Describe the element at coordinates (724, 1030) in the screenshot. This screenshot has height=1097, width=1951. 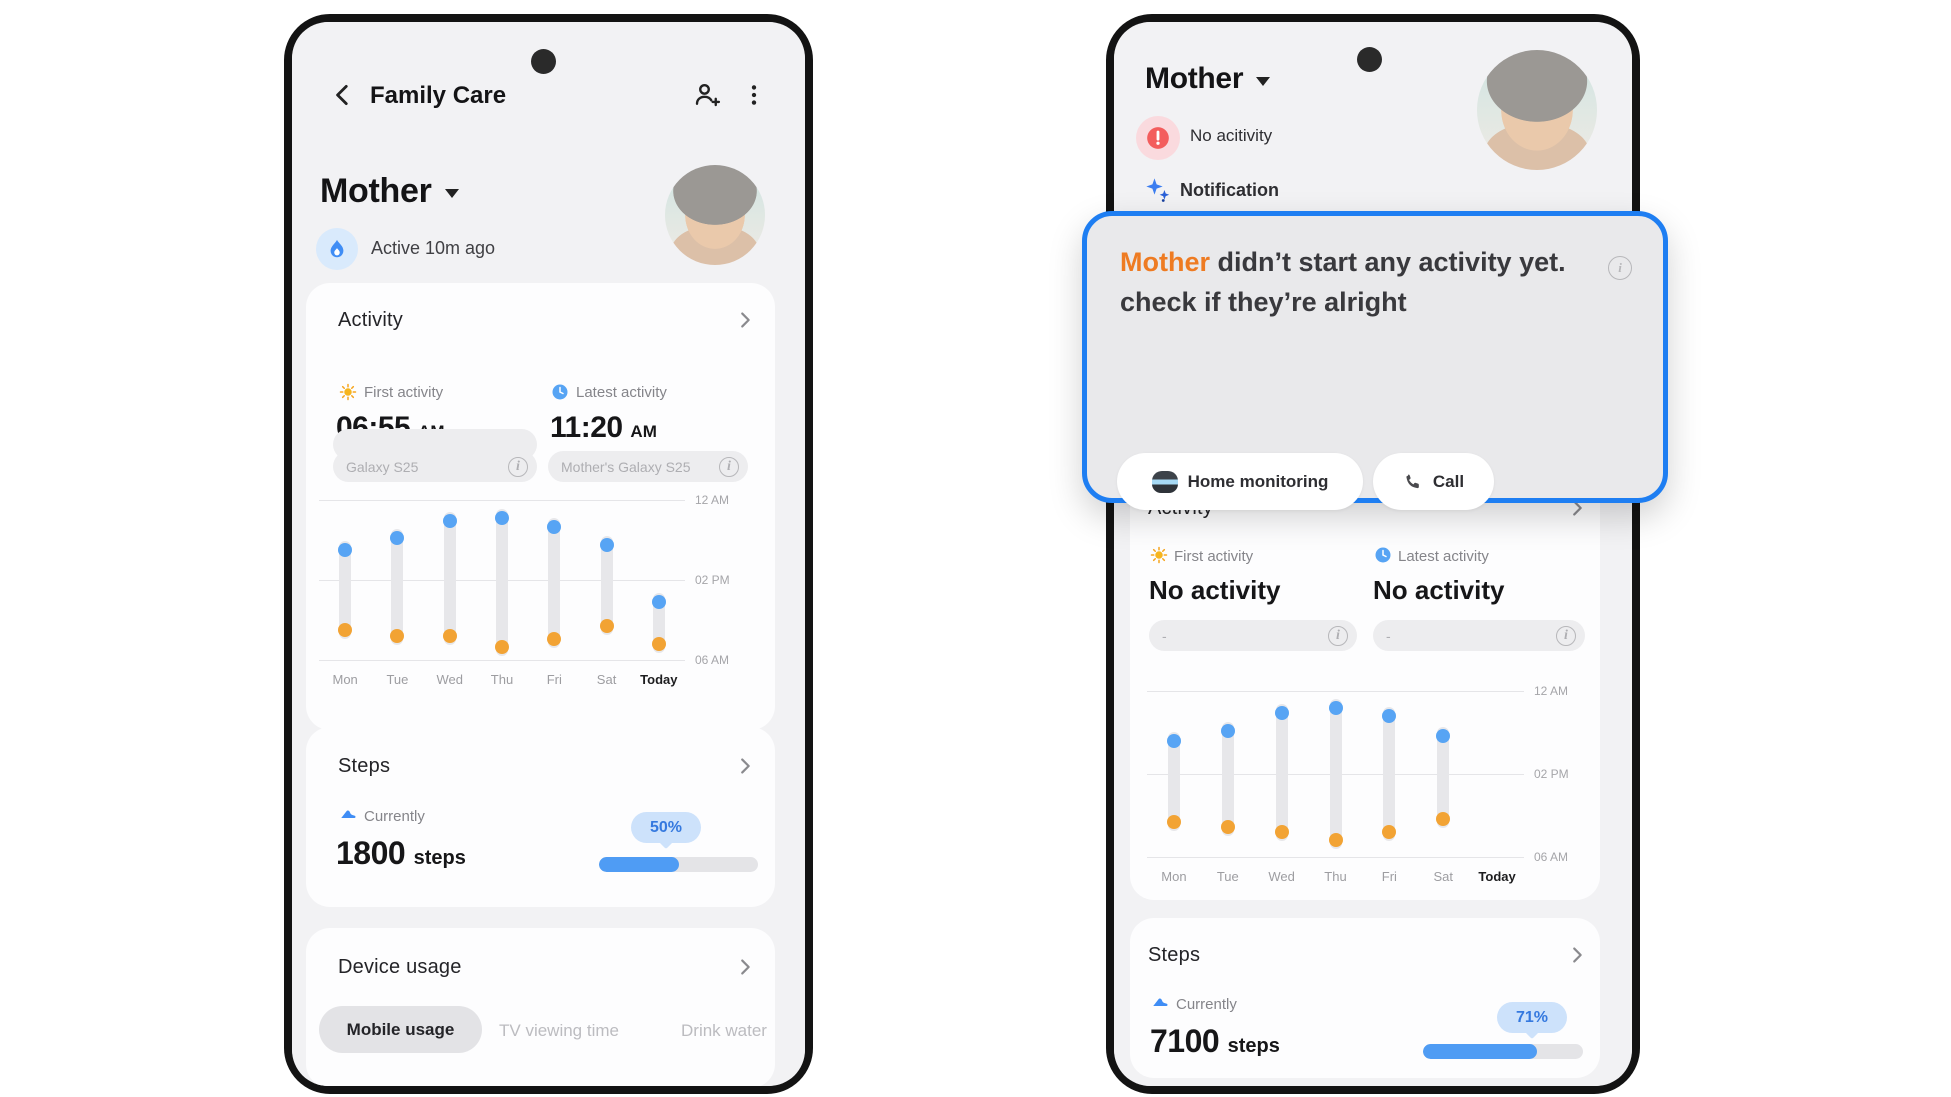
I see `tab-drink-water: Drink water` at that location.